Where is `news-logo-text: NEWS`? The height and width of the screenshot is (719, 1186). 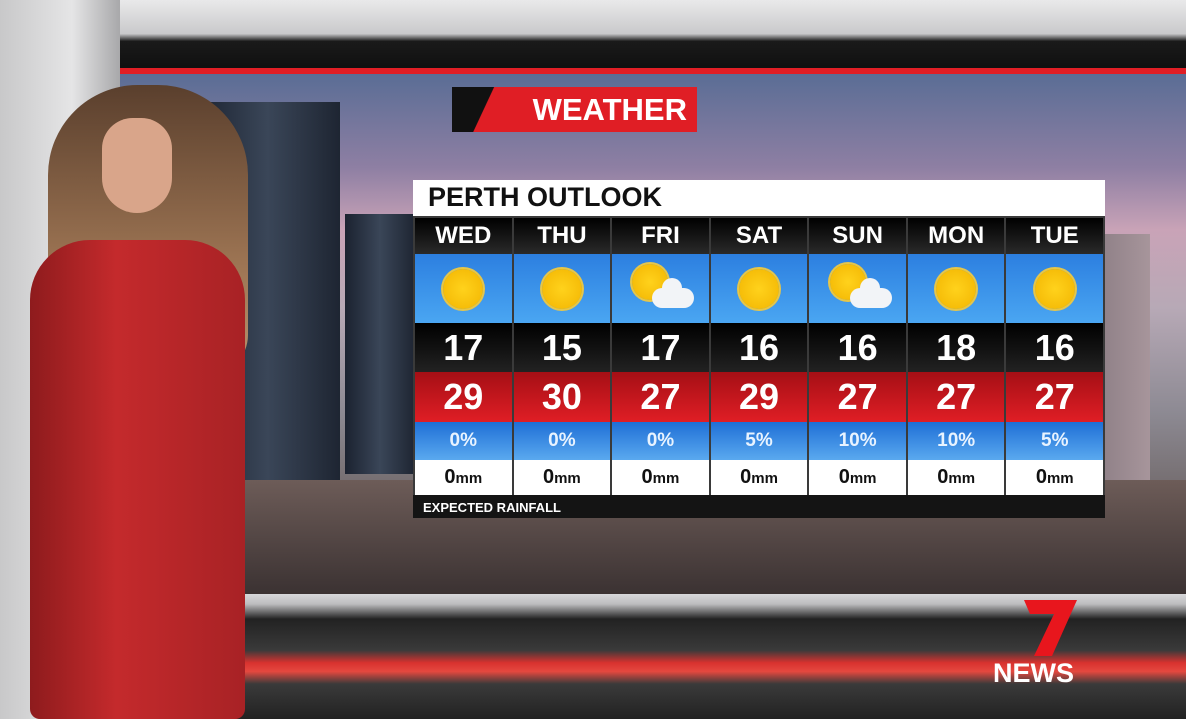 news-logo-text: NEWS is located at coordinates (1033, 673).